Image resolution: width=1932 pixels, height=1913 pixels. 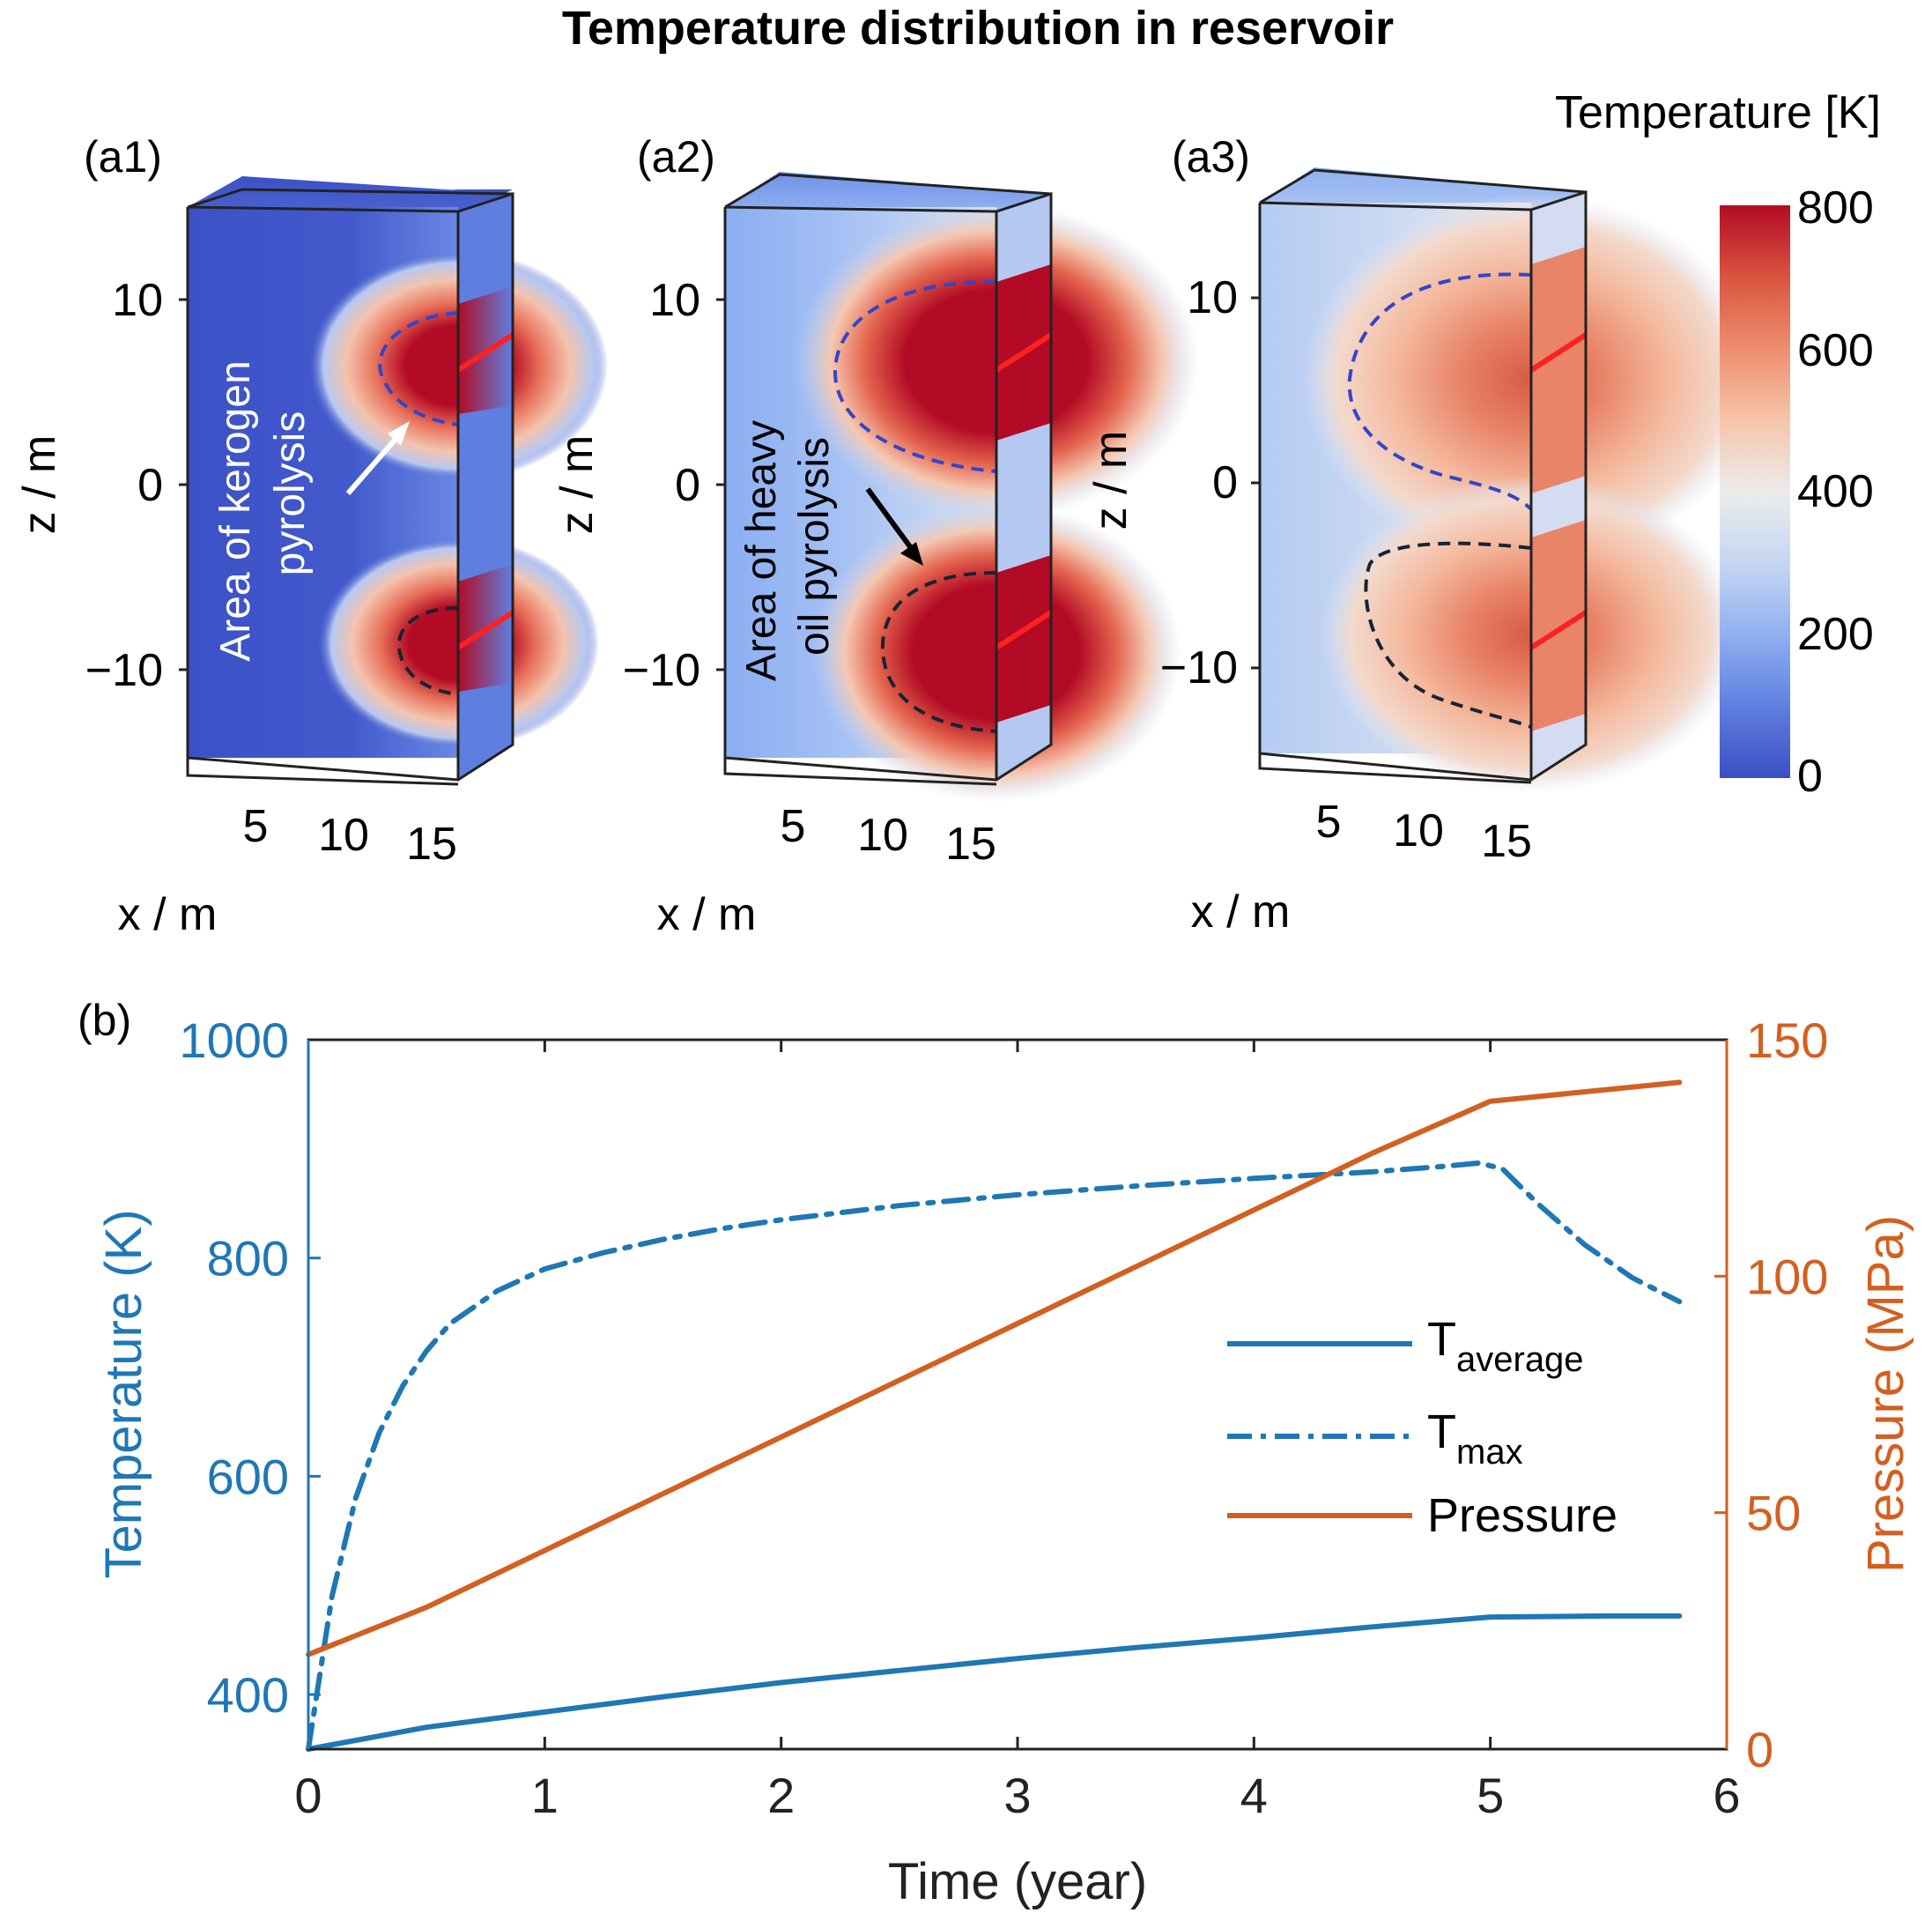 I want to click on right-tick-label: 50, so click(x=1773, y=1513).